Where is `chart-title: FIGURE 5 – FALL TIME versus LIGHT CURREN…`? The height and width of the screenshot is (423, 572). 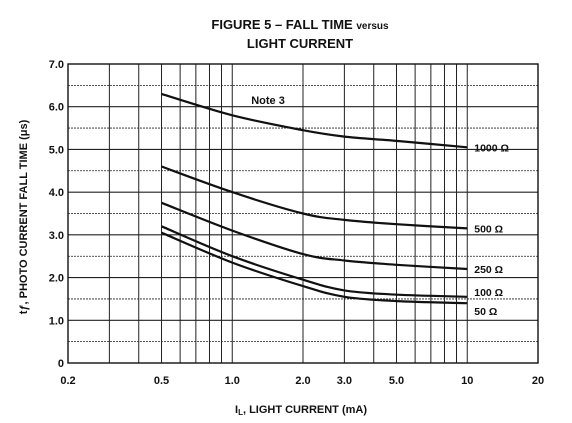
chart-title: FIGURE 5 – FALL TIME versus LIGHT CURREN… is located at coordinates (300, 34).